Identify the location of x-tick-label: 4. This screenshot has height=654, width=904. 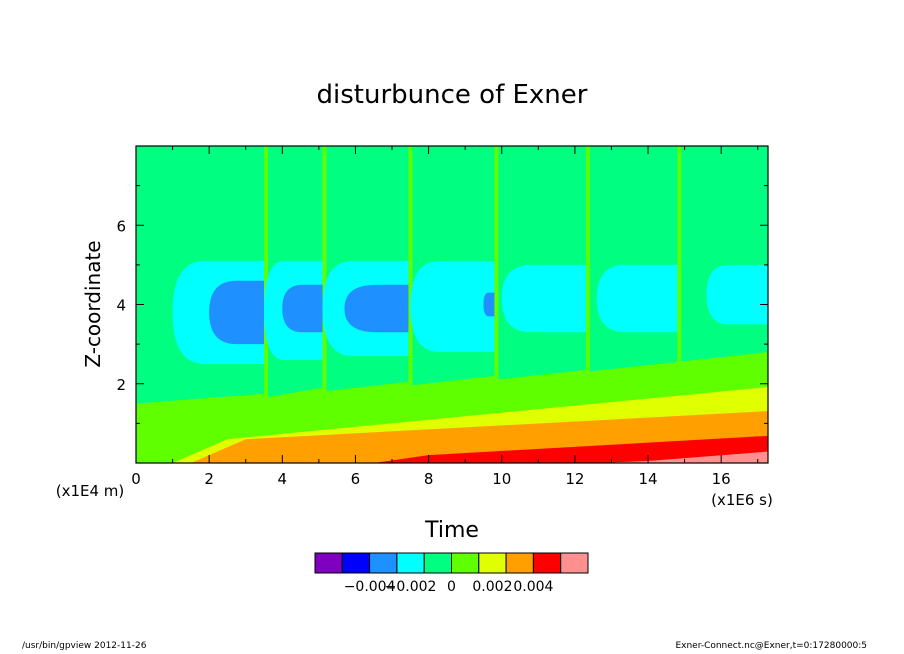
(283, 479).